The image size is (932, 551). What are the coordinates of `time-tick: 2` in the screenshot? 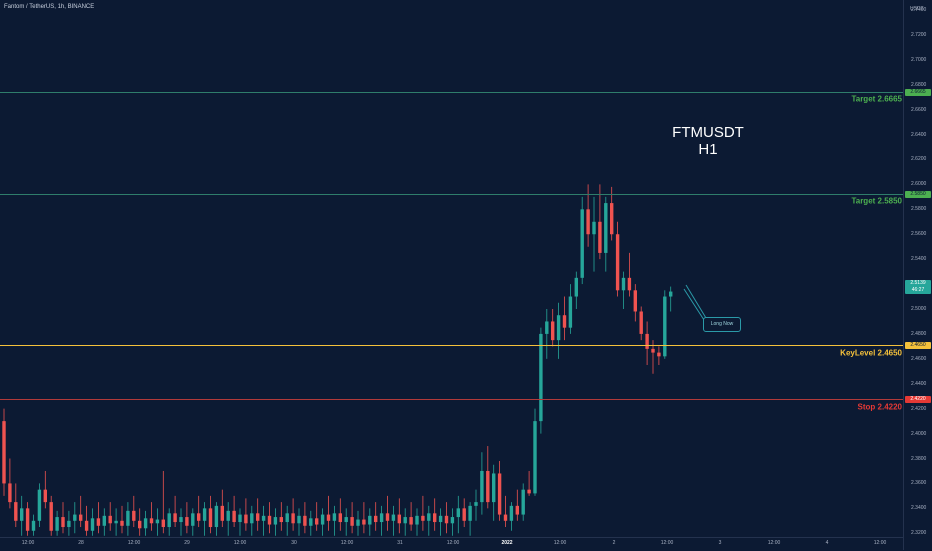 It's located at (614, 543).